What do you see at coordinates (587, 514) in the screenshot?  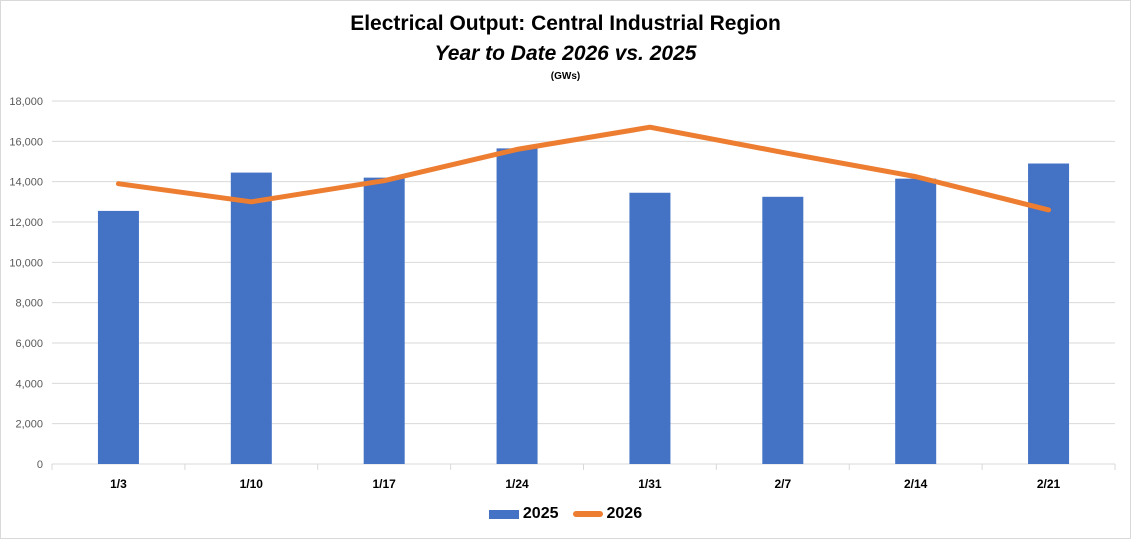 I see `legend-swatch-line` at bounding box center [587, 514].